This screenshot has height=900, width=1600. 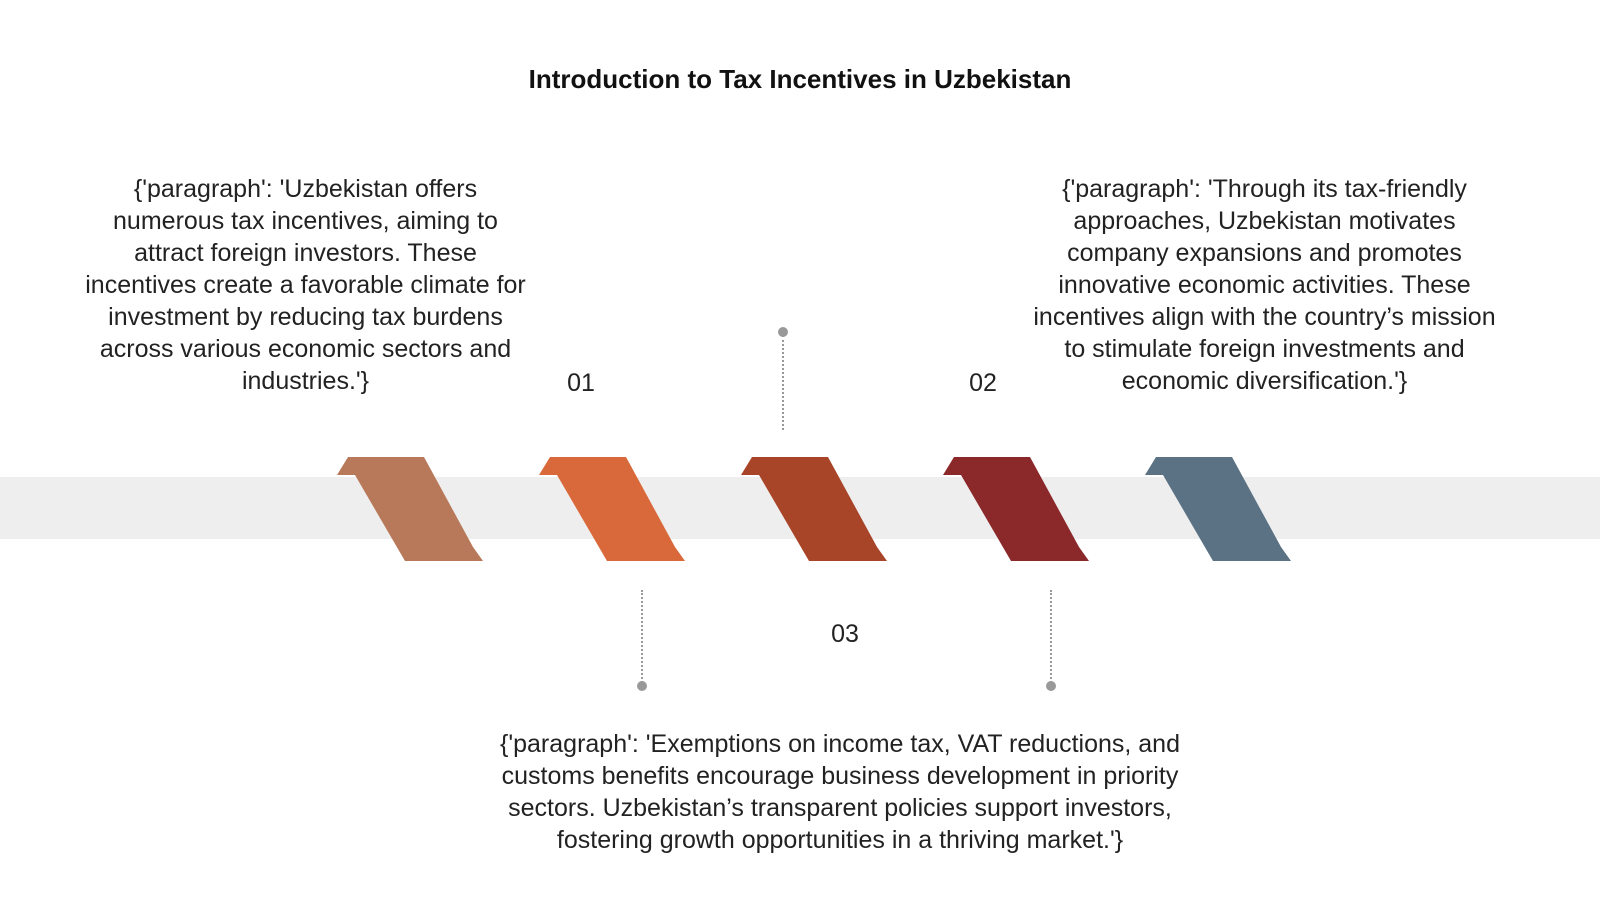 I want to click on connector-dot-right, so click(x=1051, y=686).